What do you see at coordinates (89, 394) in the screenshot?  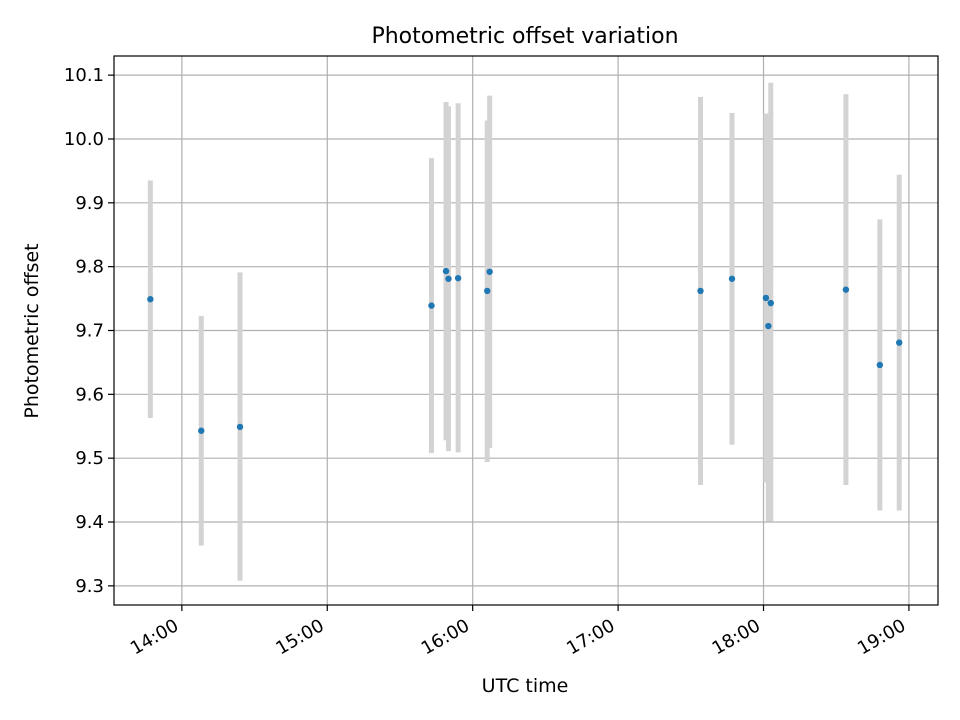 I see `y-tick-label: 9.6` at bounding box center [89, 394].